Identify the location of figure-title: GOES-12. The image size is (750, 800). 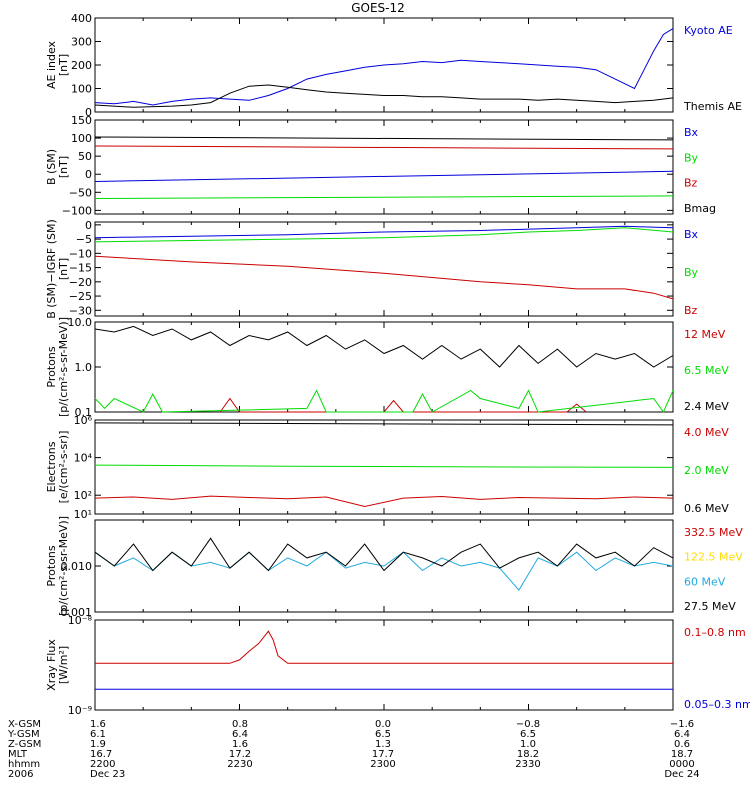
(378, 8).